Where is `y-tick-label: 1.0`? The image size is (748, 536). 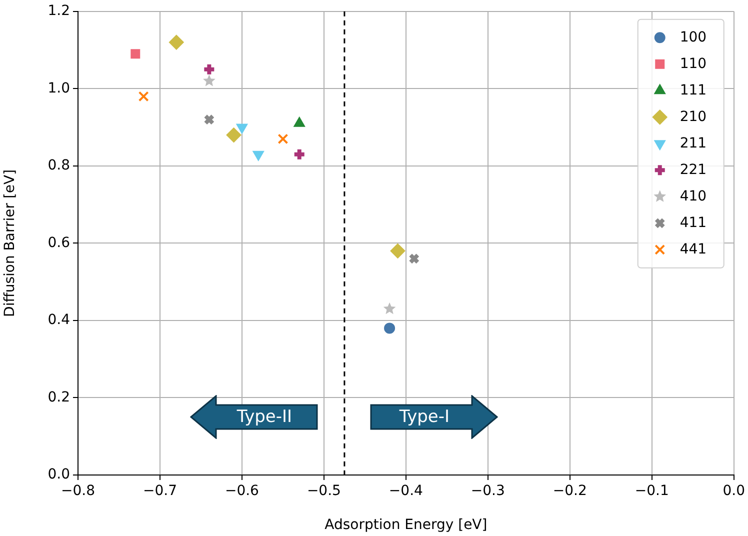 y-tick-label: 1.0 is located at coordinates (59, 88).